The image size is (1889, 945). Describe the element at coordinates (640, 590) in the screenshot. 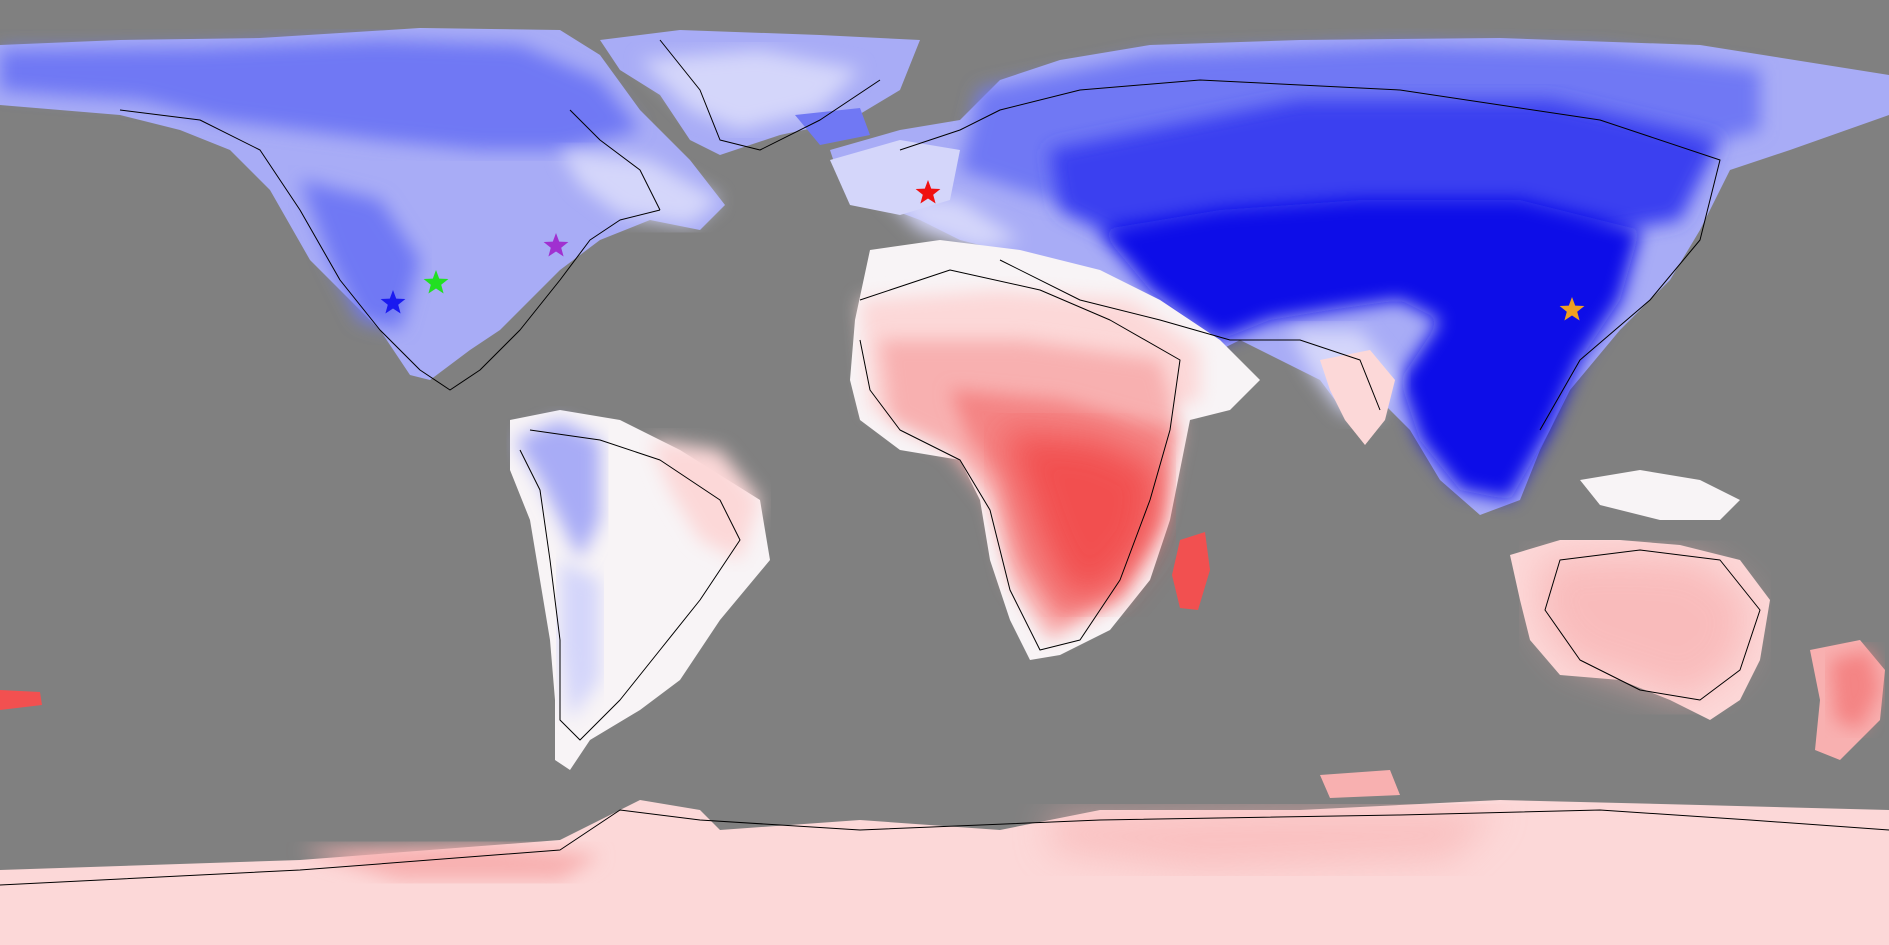

I see `south-america-region` at that location.